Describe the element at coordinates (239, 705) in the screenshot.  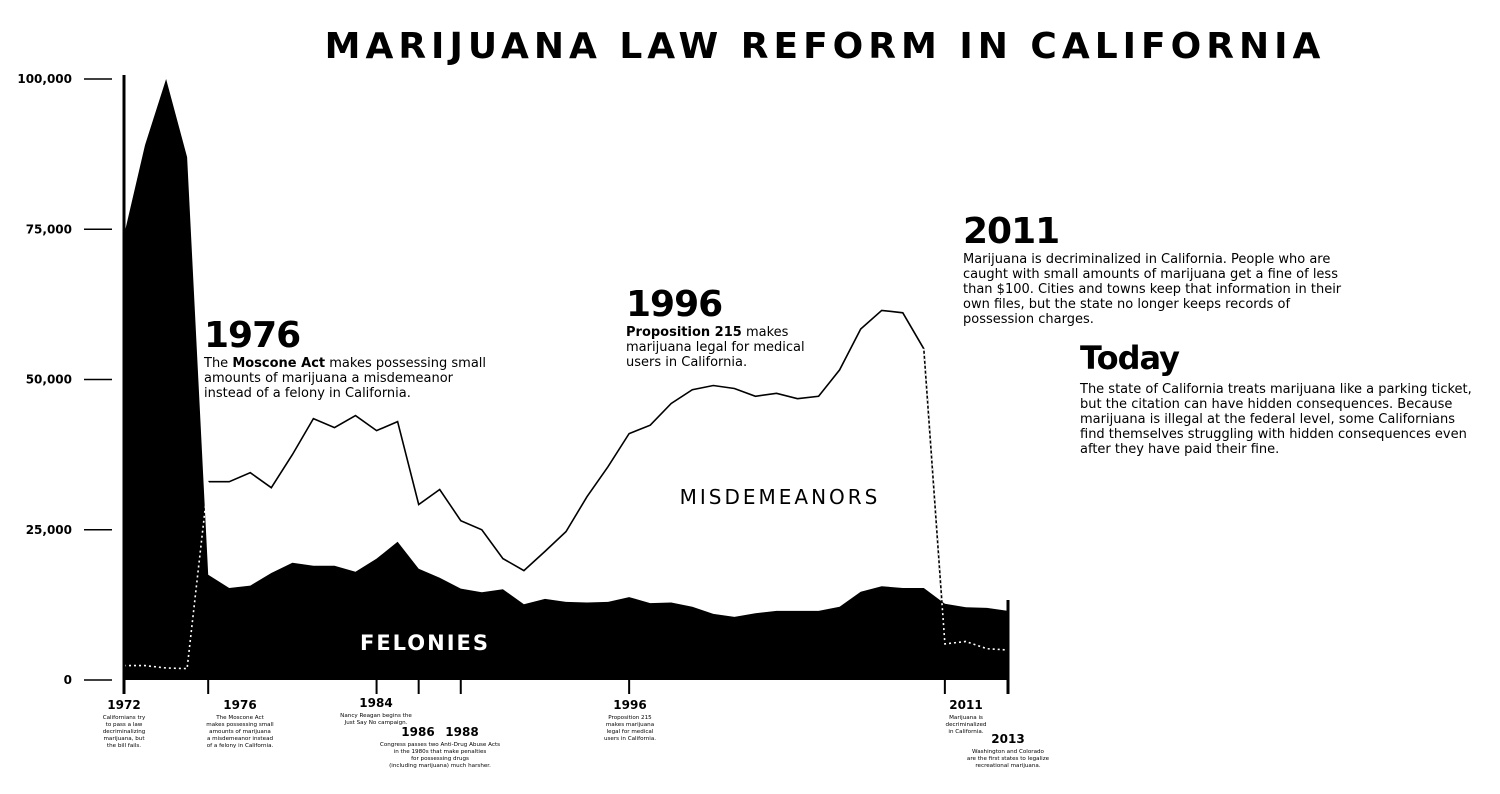
I see `x-tick-label-1976: 1976` at that location.